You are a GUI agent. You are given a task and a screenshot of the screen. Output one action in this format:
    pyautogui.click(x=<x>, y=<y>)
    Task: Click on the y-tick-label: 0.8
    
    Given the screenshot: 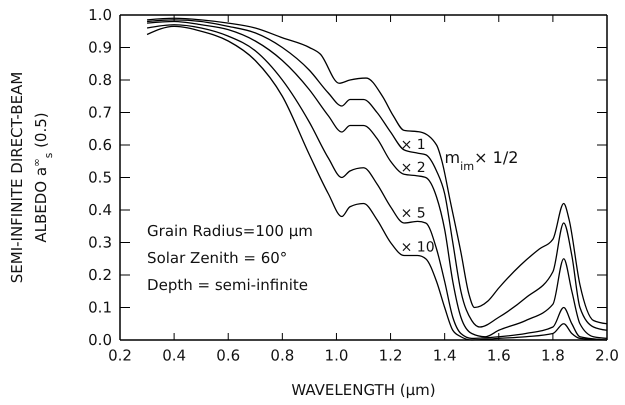 What is the action you would take?
    pyautogui.click(x=100, y=79)
    